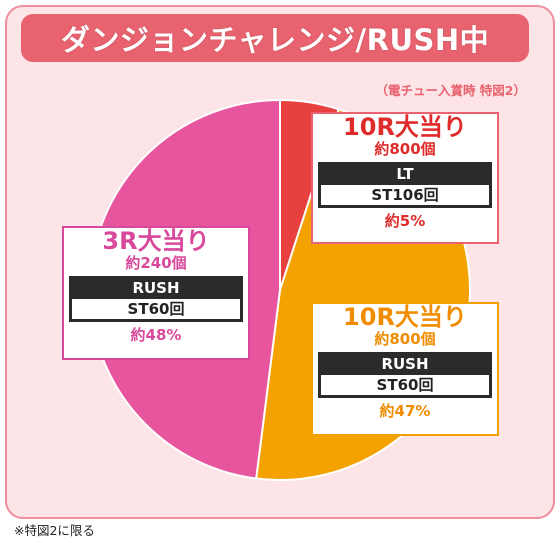  I want to click on mode-stack: LT ST106回, so click(405, 185).